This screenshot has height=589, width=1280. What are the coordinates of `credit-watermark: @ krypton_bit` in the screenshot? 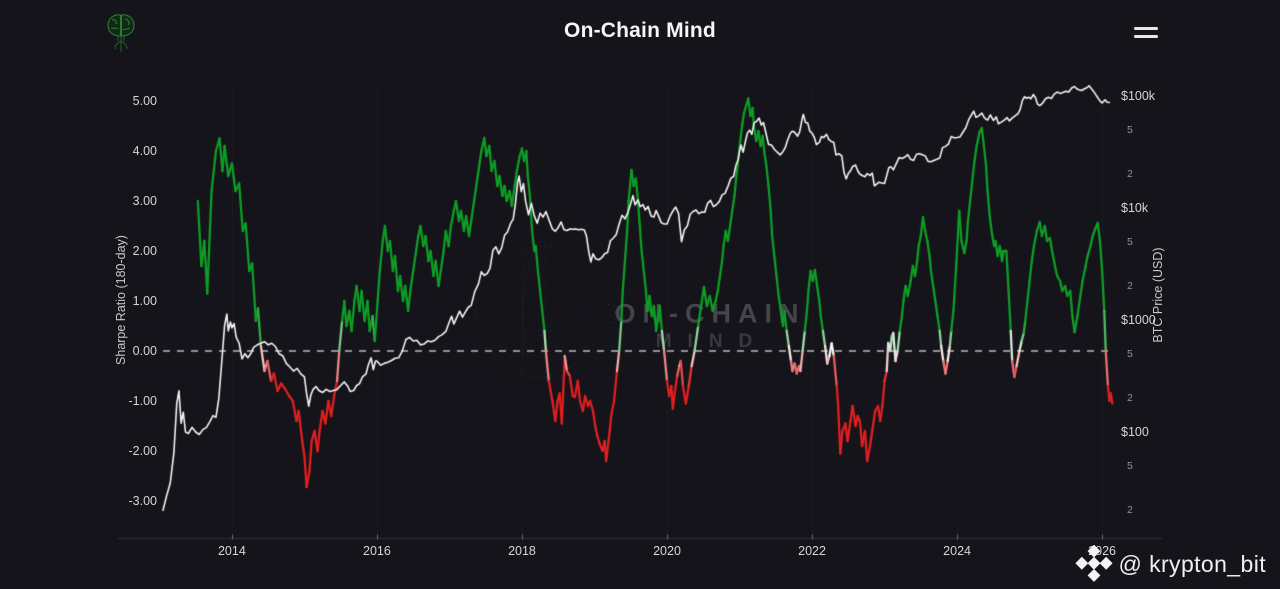 It's located at (1170, 564).